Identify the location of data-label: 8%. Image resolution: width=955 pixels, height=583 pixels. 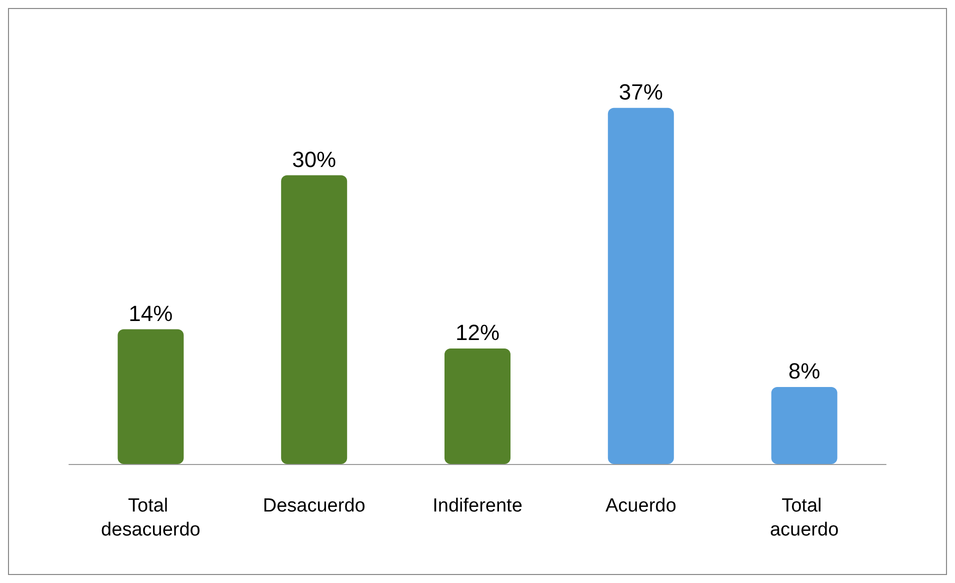
(804, 371).